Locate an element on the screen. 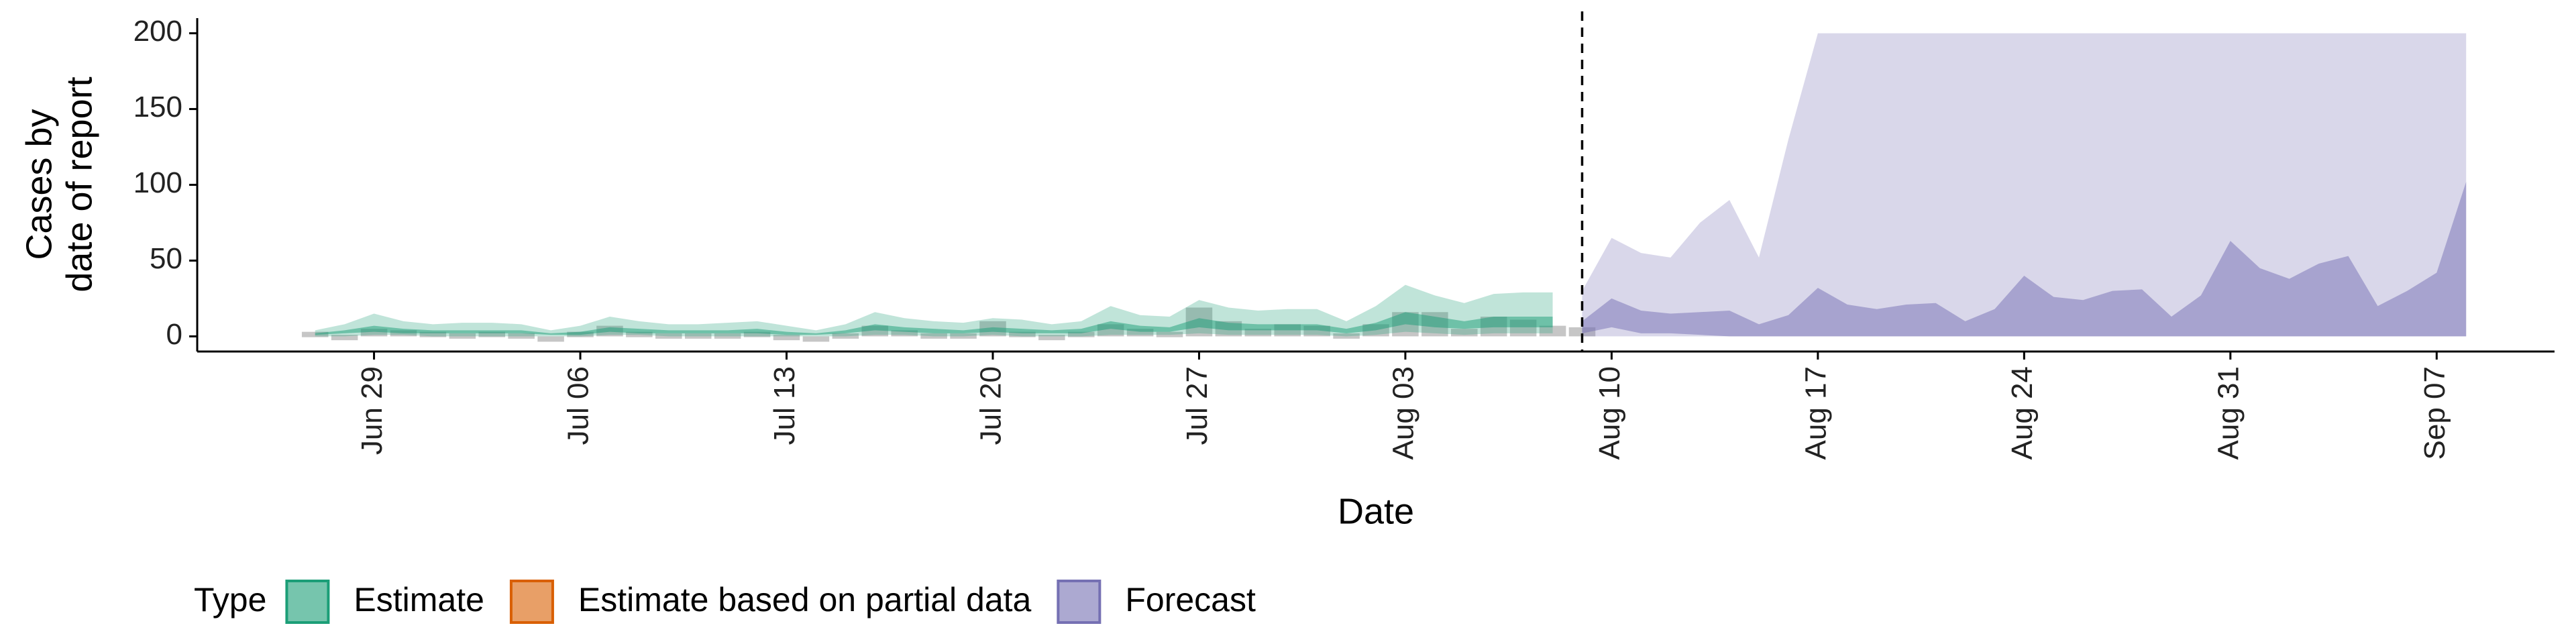  y-tick-label: 0 is located at coordinates (174, 334).